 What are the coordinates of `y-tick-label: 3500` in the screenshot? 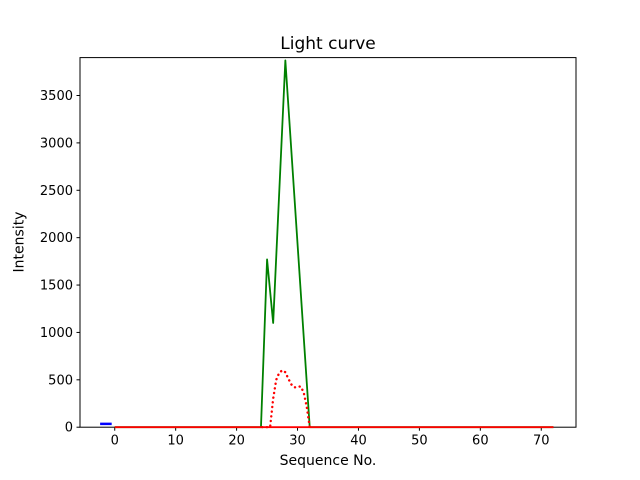 It's located at (56, 96).